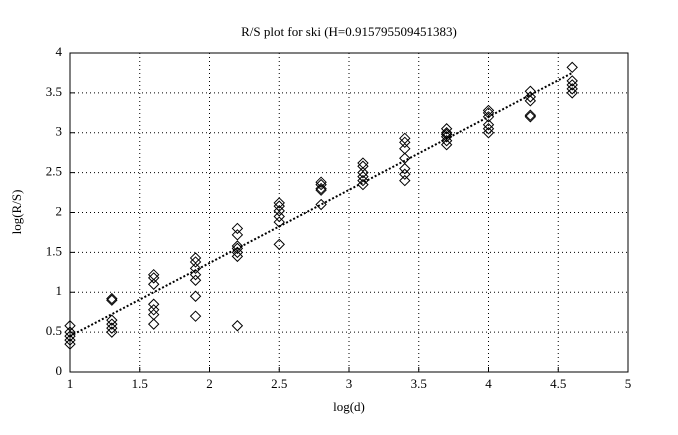 The image size is (678, 435). I want to click on y-tick-label: 2, so click(59, 210).